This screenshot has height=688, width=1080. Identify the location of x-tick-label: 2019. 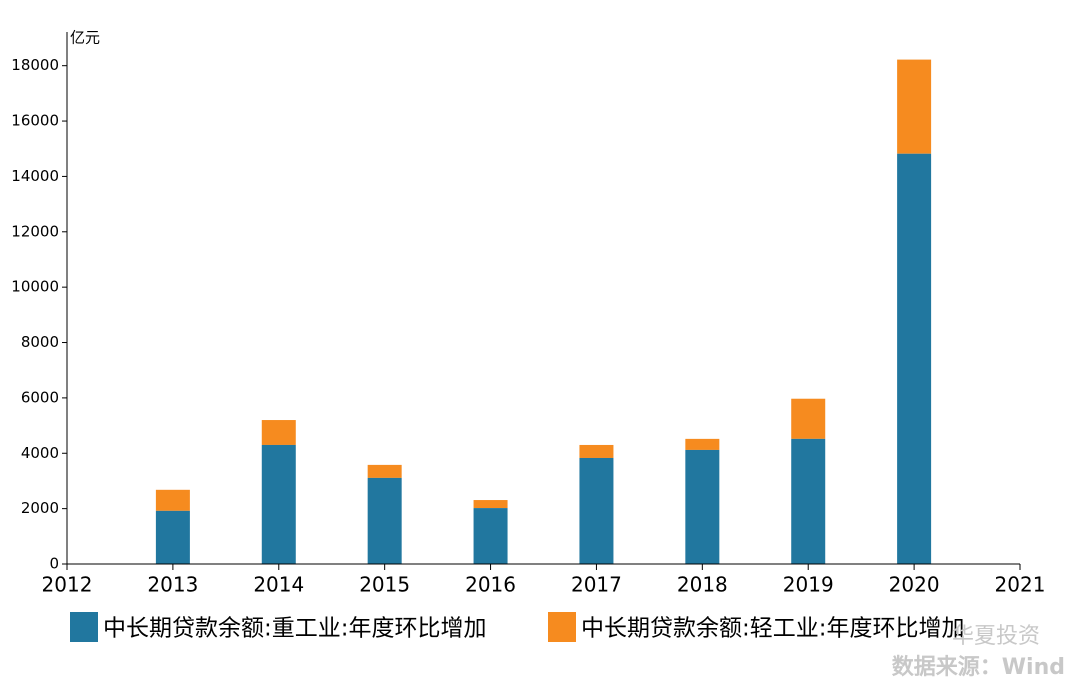
(808, 585).